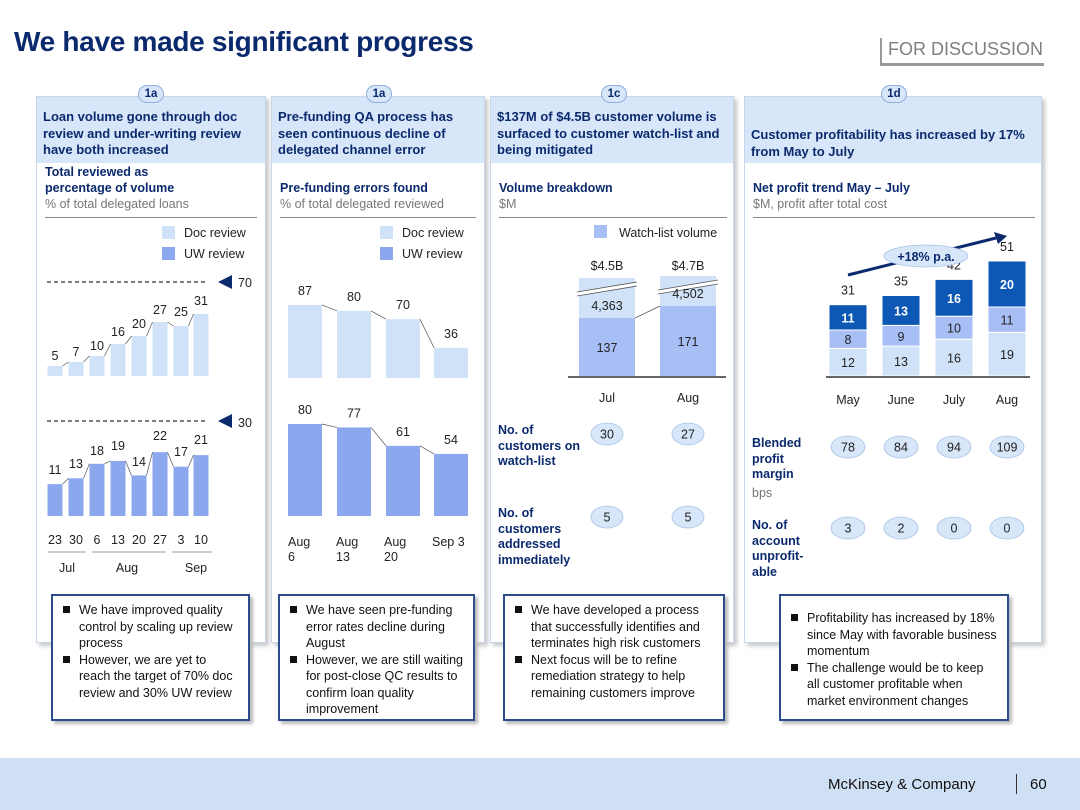  I want to click on data-label-segment-middle: 11, so click(1007, 321).